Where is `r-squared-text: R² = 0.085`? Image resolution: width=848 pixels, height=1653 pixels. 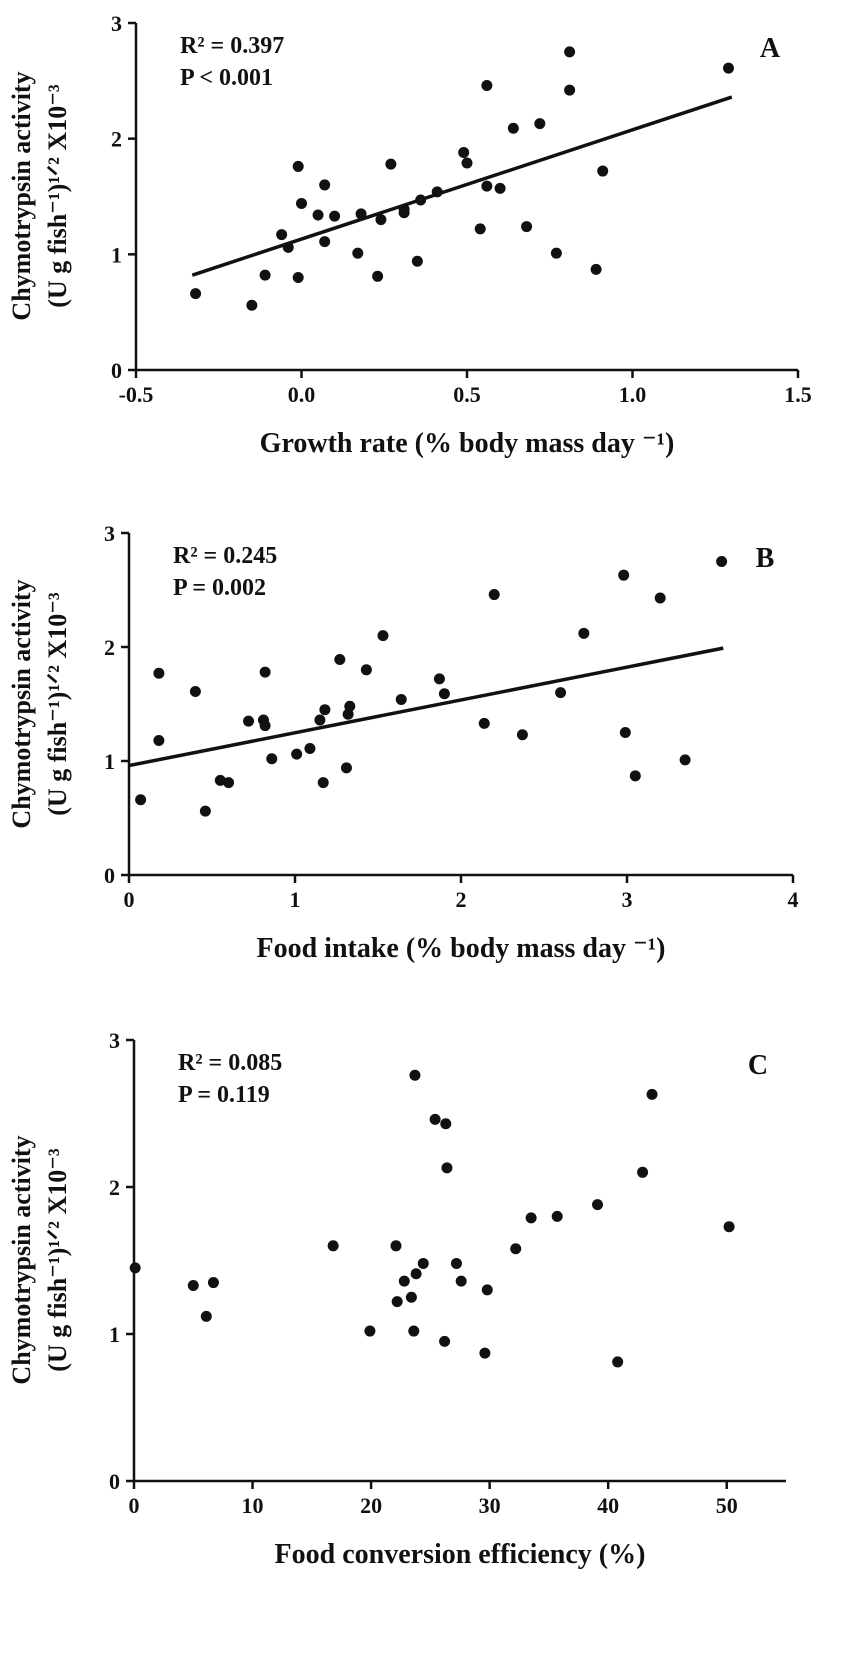
r-squared-text: R² = 0.085 is located at coordinates (230, 1063).